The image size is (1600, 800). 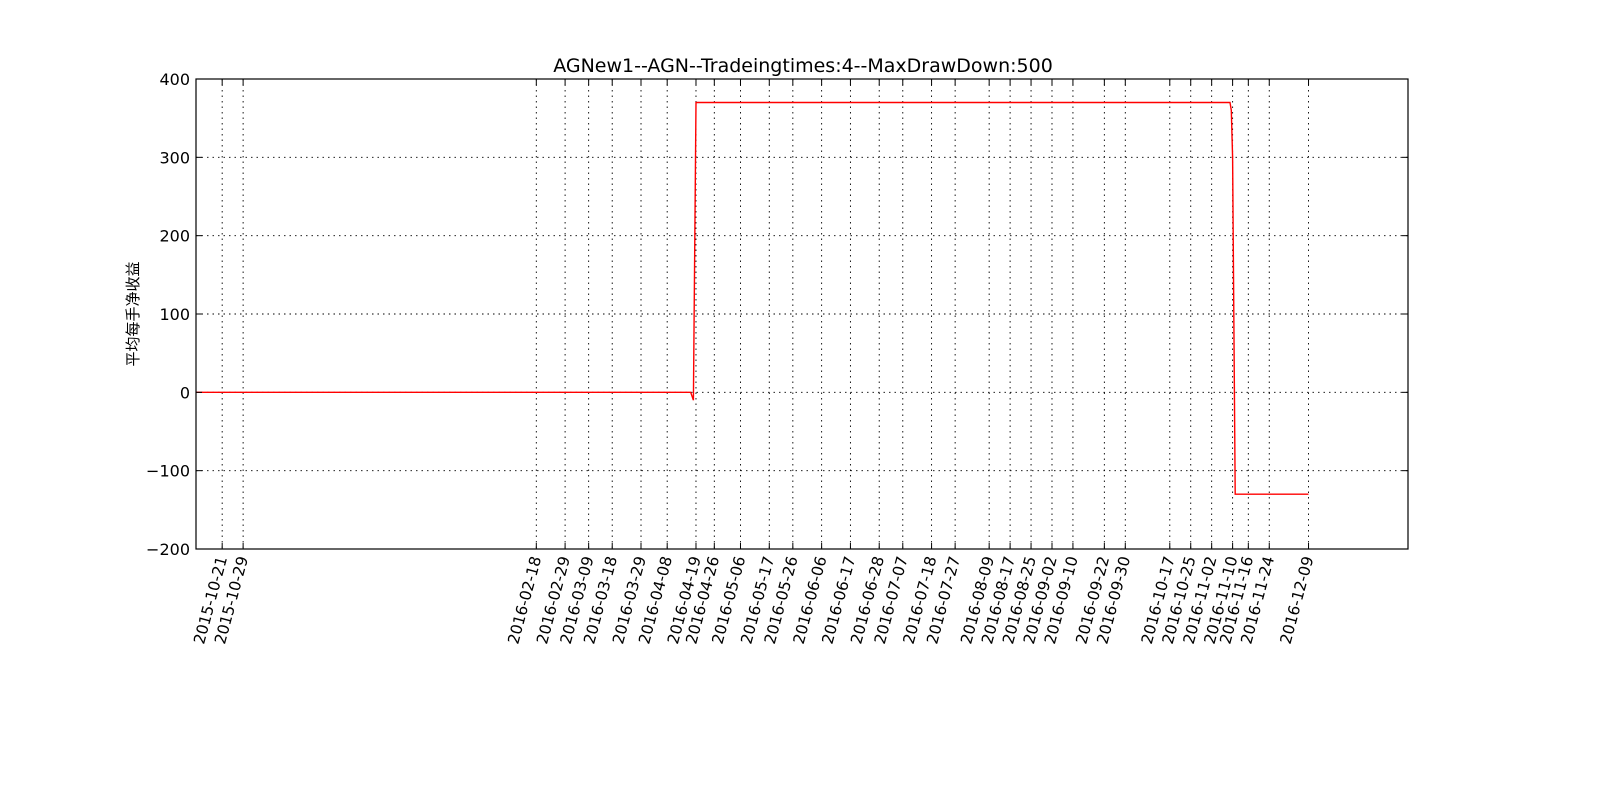 I want to click on y-tick-label: 100, so click(x=174, y=314).